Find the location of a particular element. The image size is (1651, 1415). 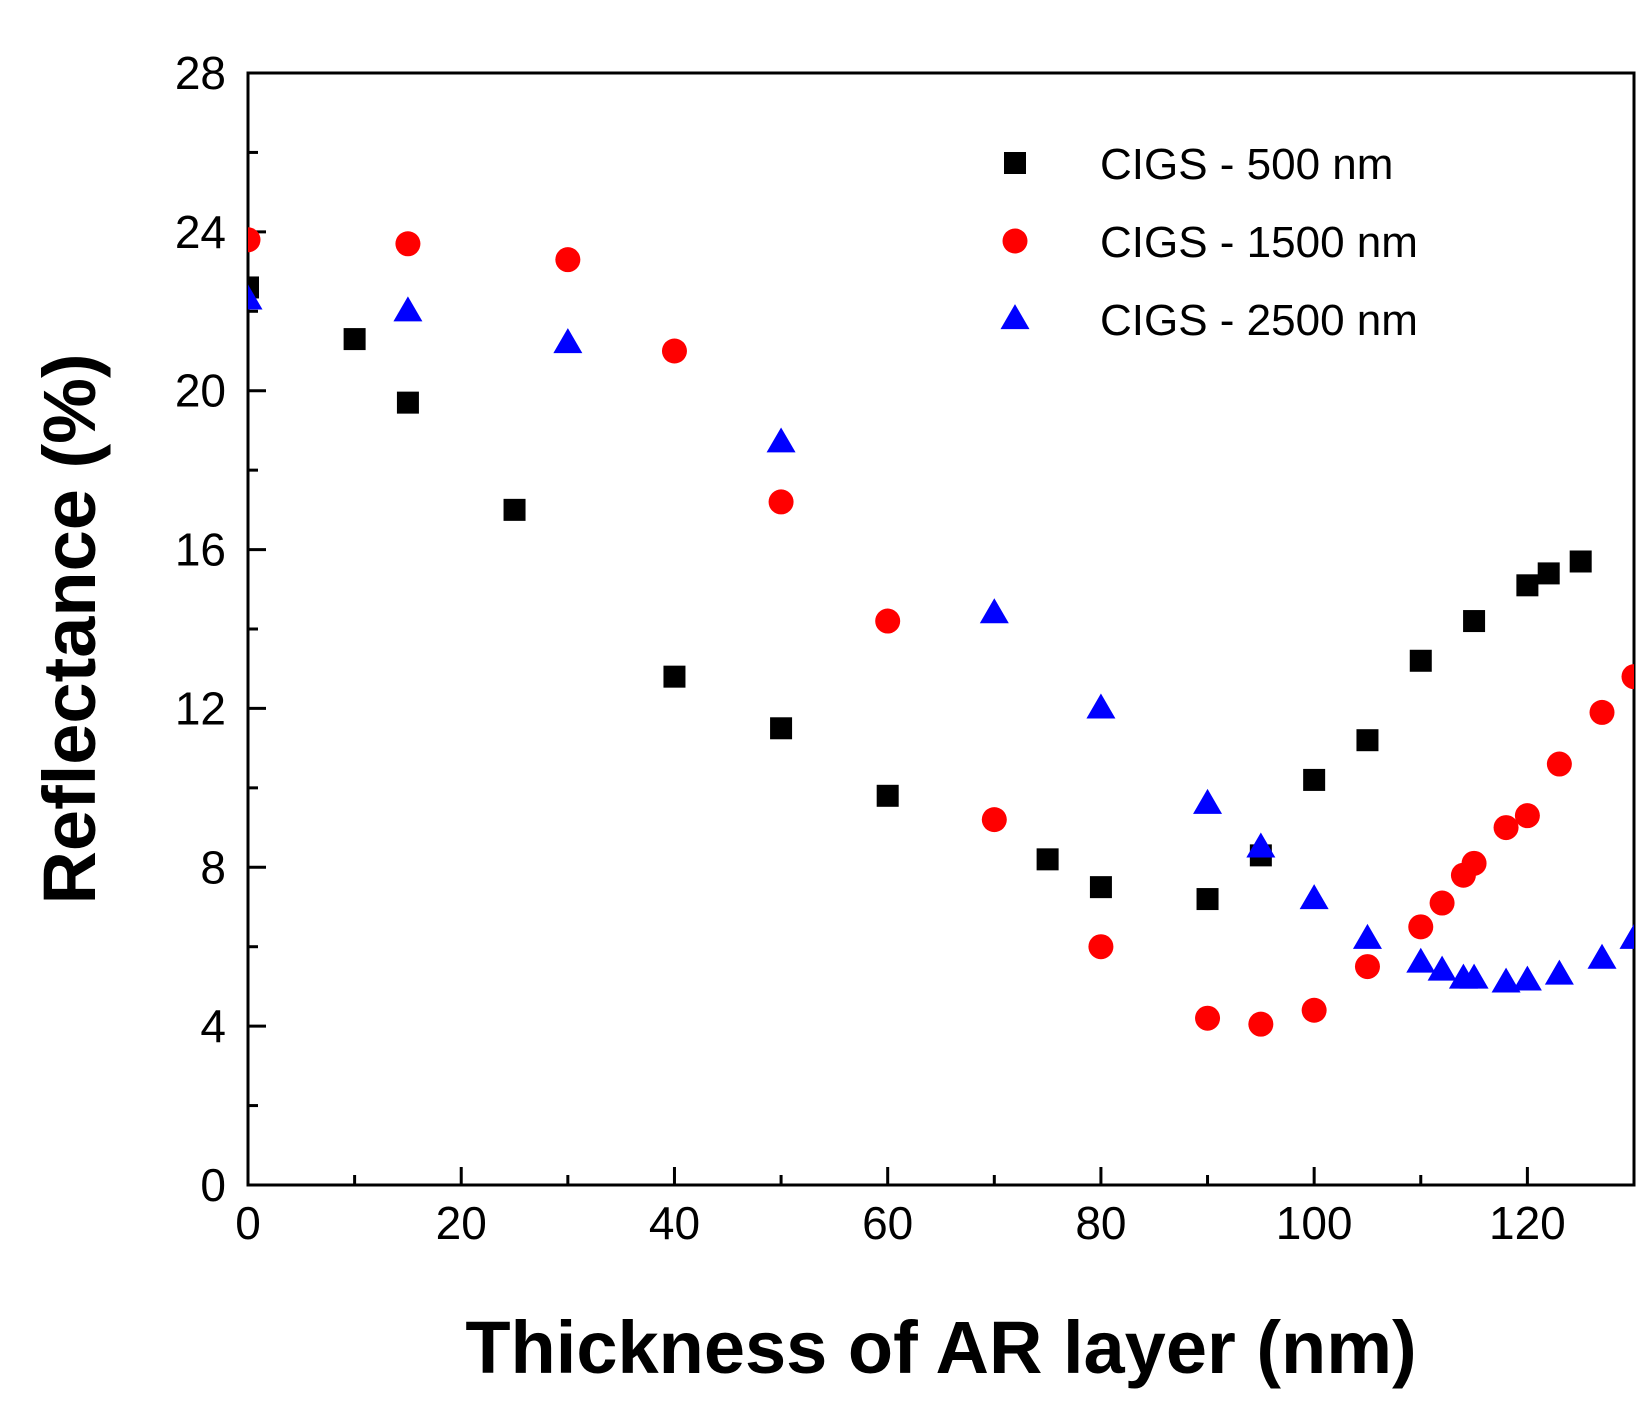

y-tick-label: 8 is located at coordinates (213, 867).